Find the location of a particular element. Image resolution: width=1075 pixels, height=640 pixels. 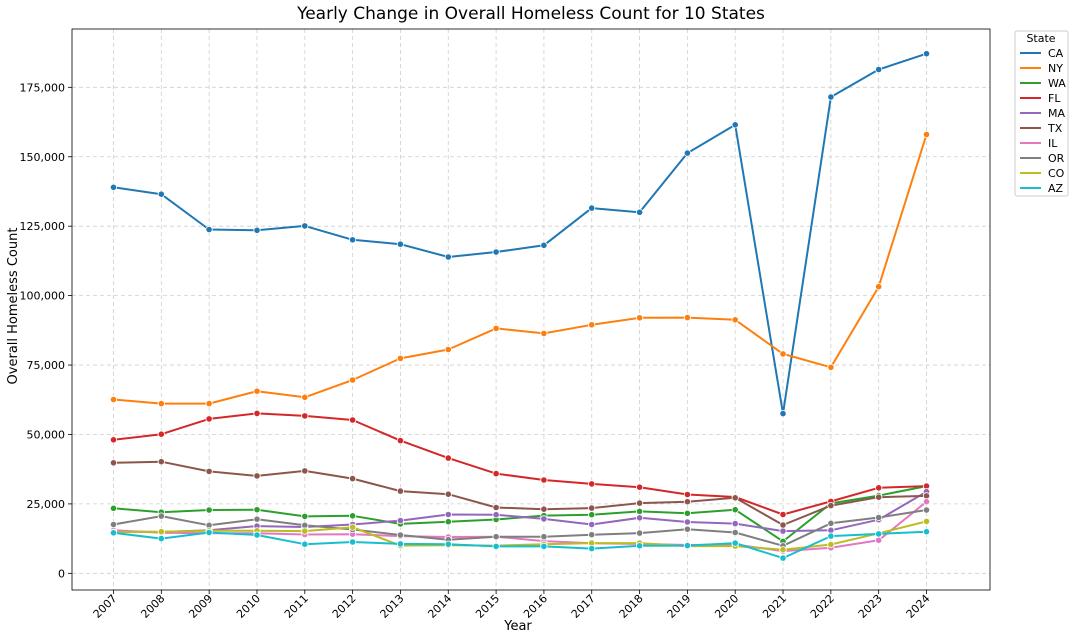

legend-item-ma: MA is located at coordinates (1042, 113).